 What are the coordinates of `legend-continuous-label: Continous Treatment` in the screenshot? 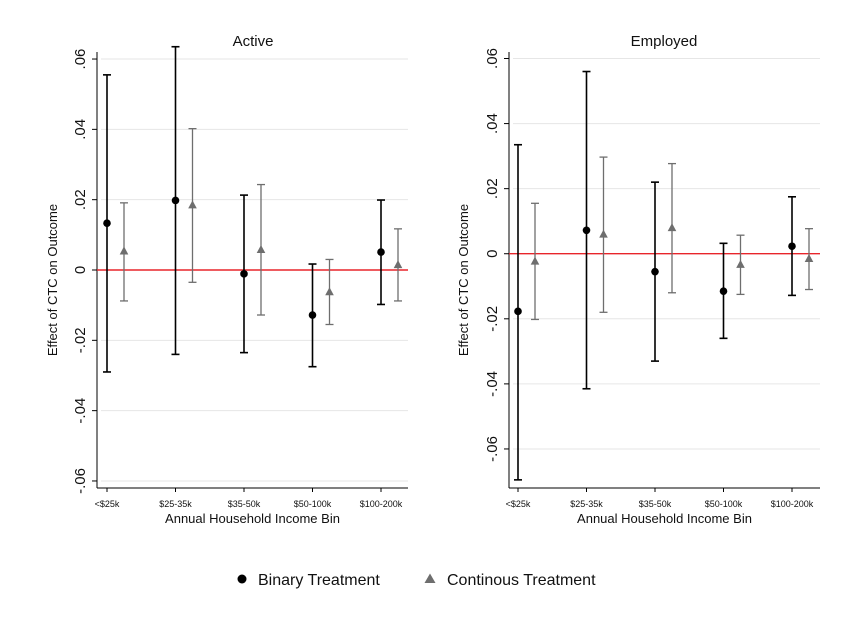 It's located at (521, 580).